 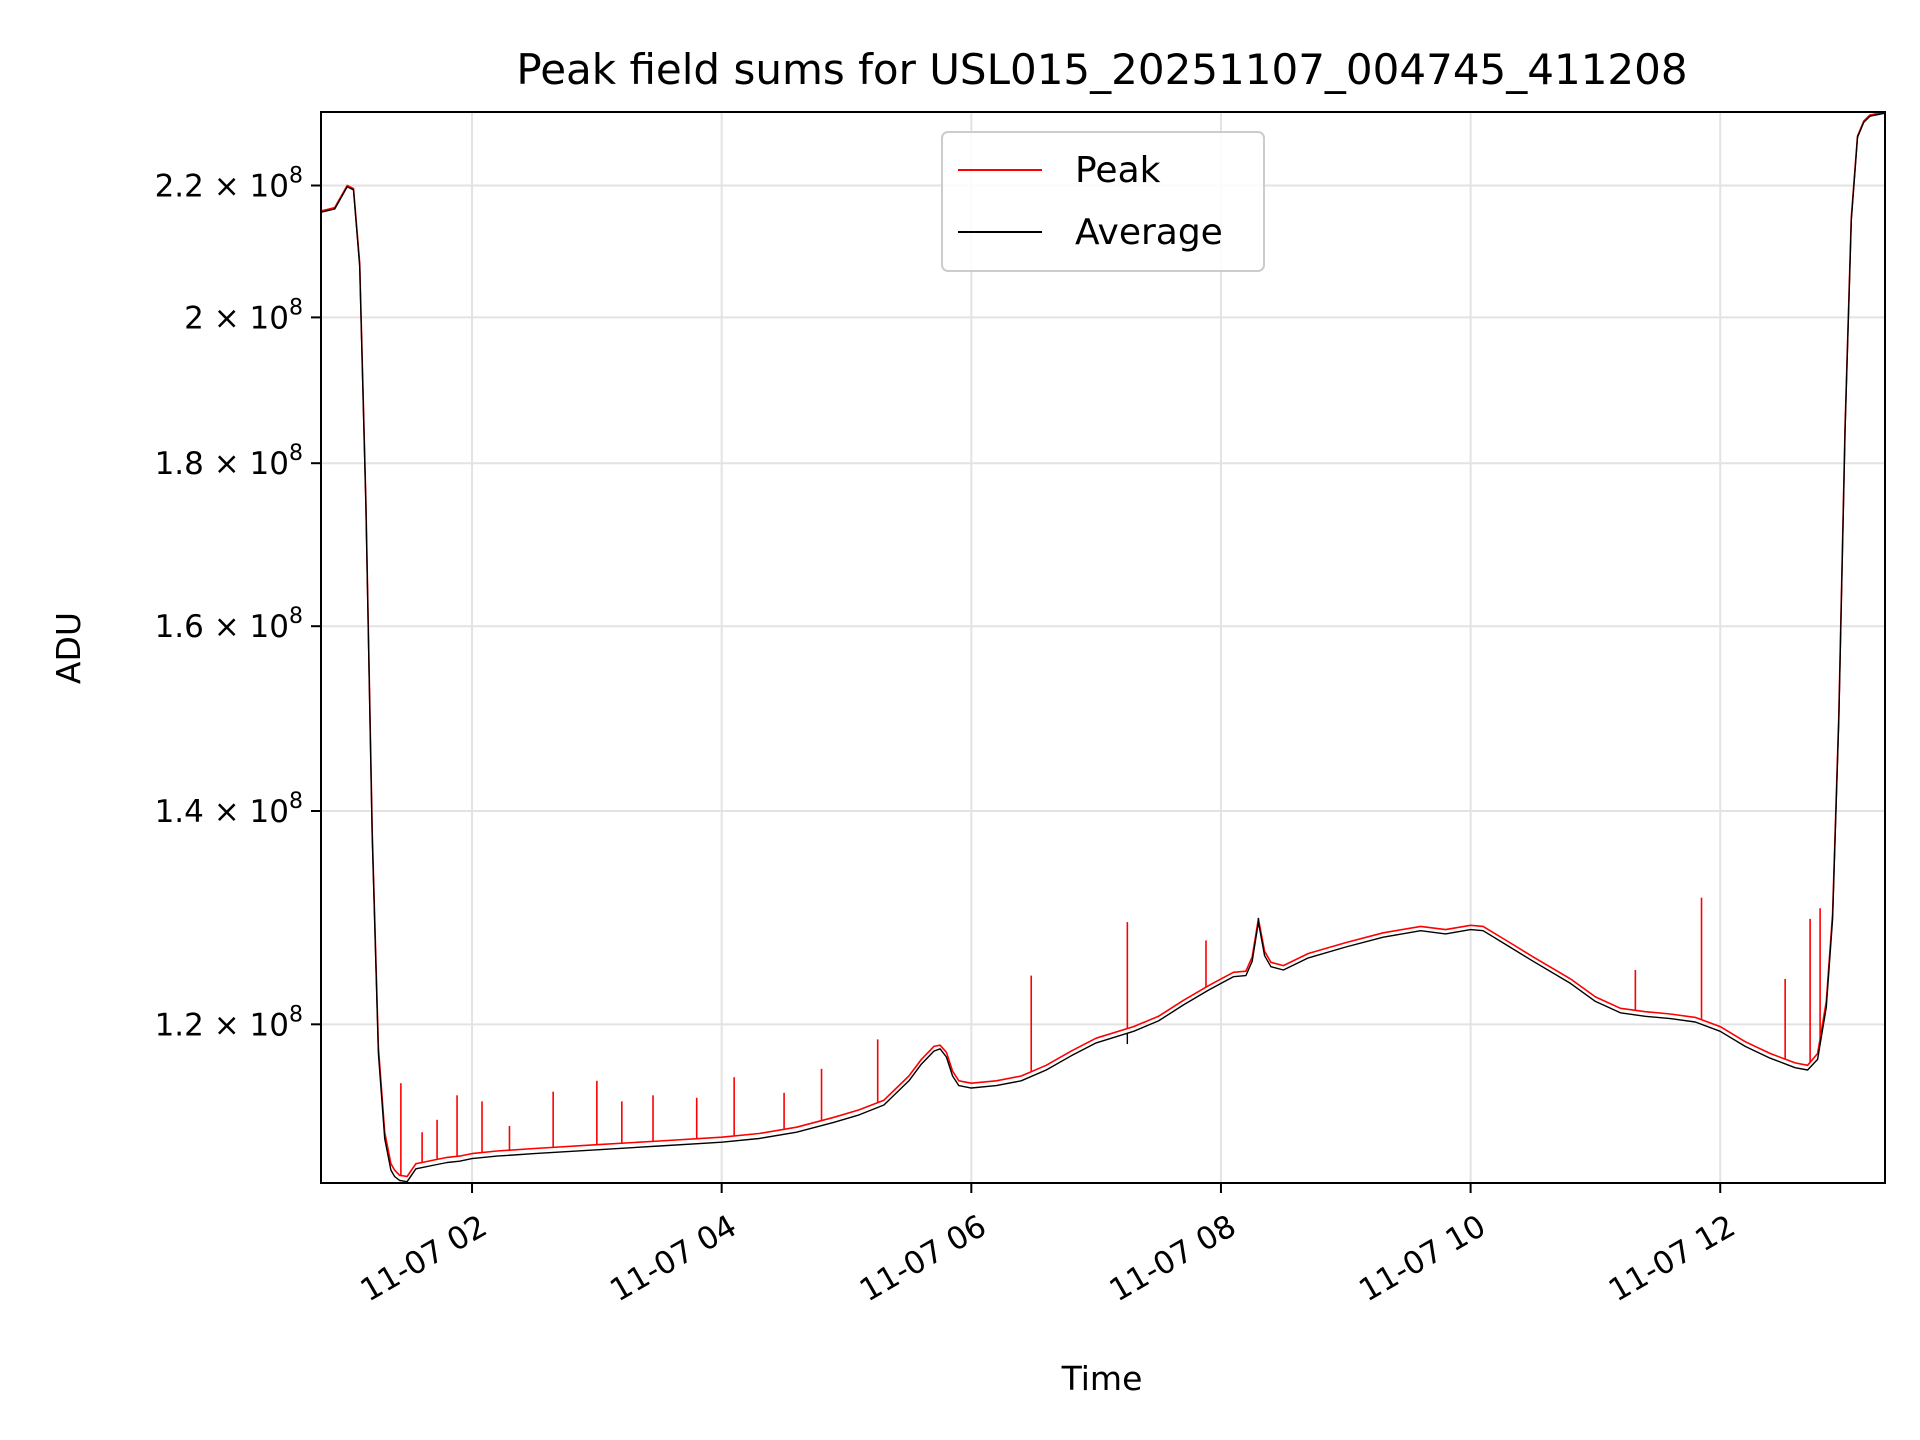 I want to click on y-tick-label: 2.2 × 108, so click(x=229, y=183).